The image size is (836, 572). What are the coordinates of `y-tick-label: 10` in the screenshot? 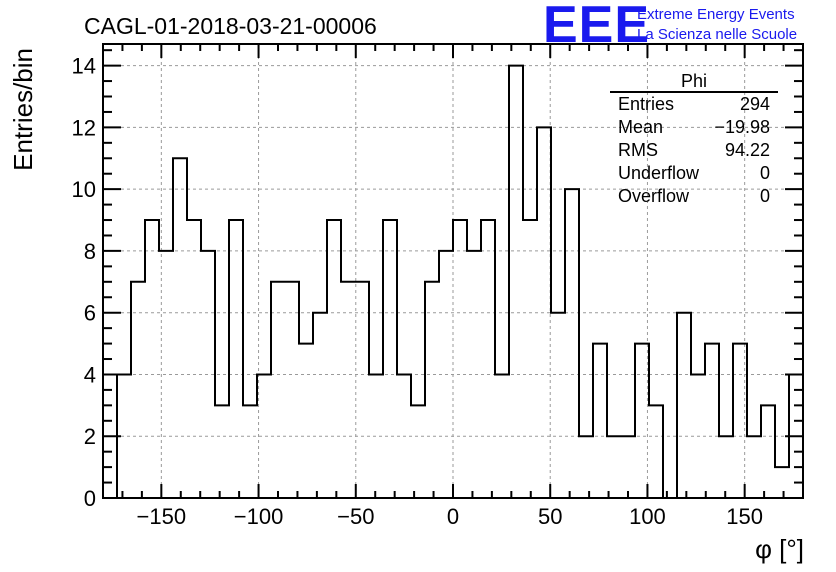 It's located at (84, 189).